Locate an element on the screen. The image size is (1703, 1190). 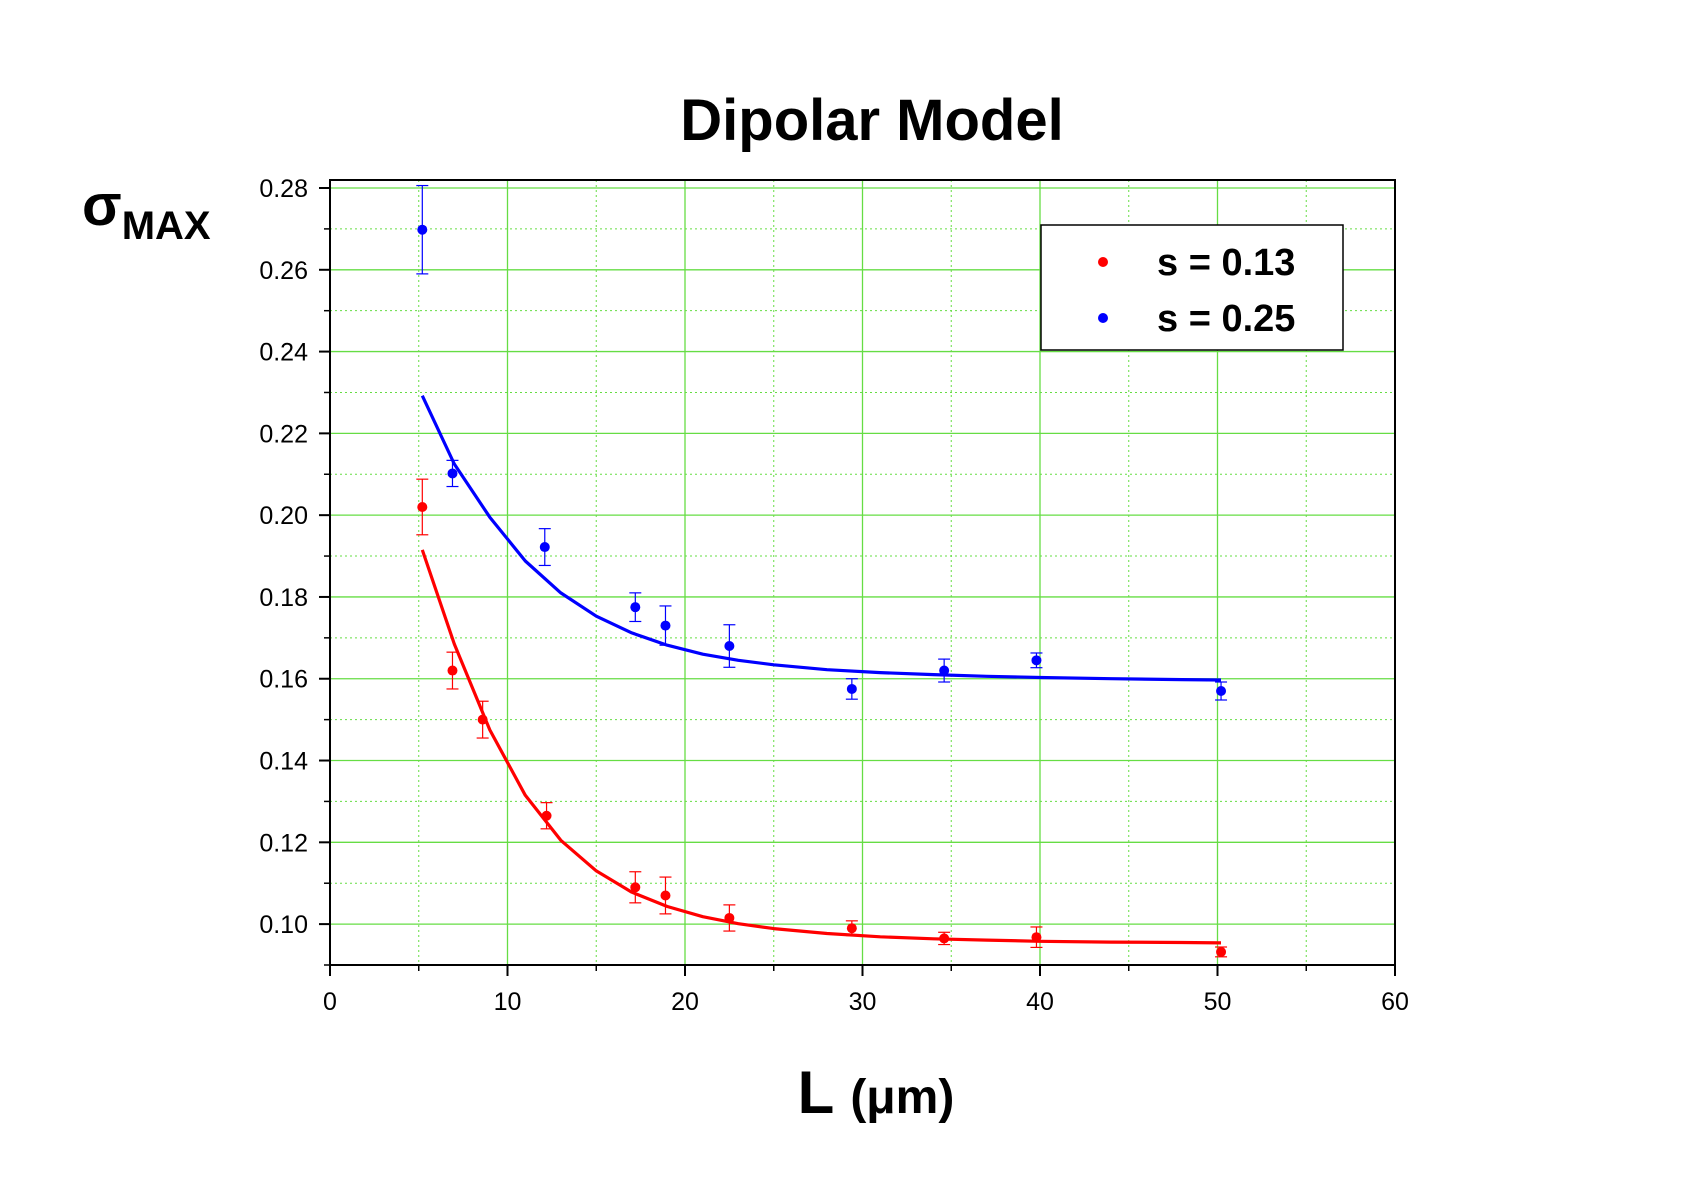
y-axis-symbol: σ is located at coordinates (102, 205).